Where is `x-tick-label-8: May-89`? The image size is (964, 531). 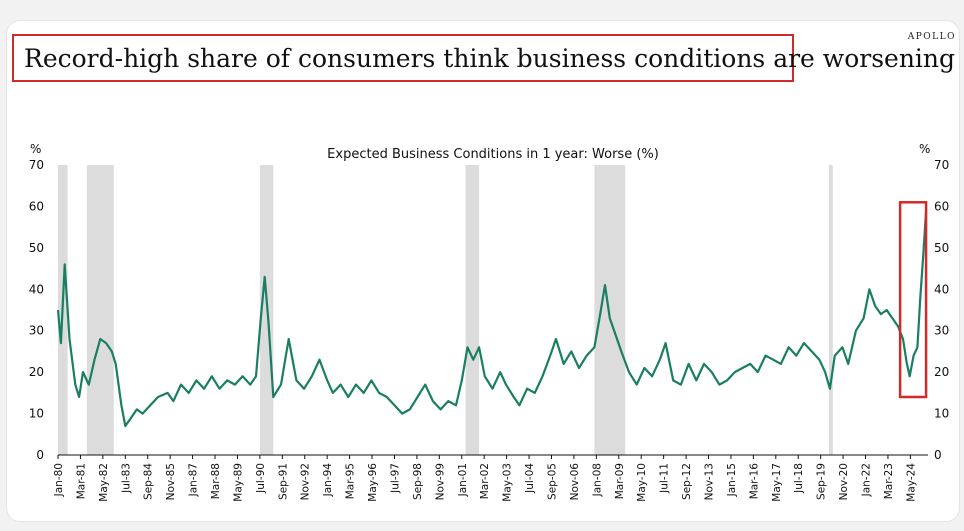
x-tick-label-8: May-89 is located at coordinates (238, 482).